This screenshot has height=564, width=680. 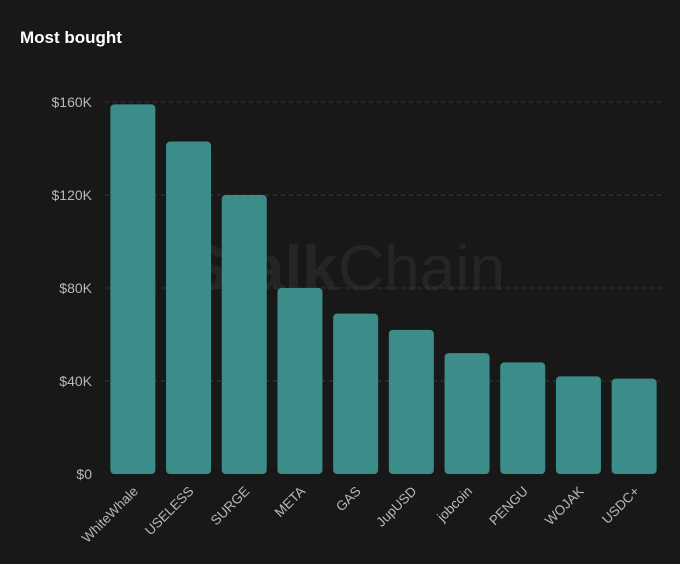 I want to click on x-tick-label: WOJAK, so click(x=564, y=506).